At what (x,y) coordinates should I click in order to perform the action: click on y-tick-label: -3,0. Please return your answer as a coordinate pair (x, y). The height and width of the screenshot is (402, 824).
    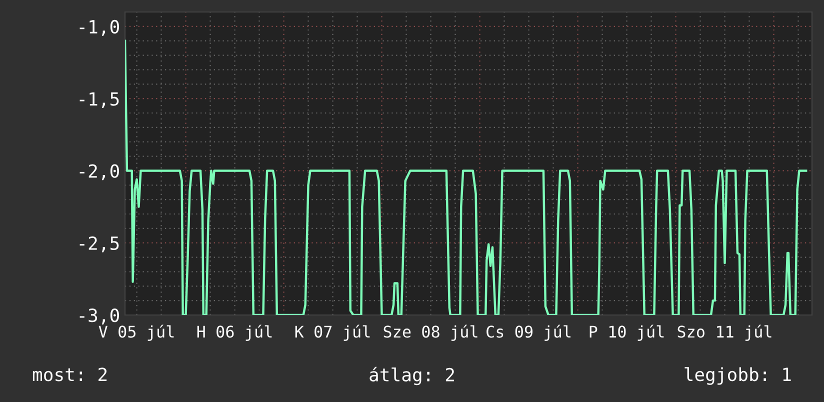
    Looking at the image, I should click on (99, 316).